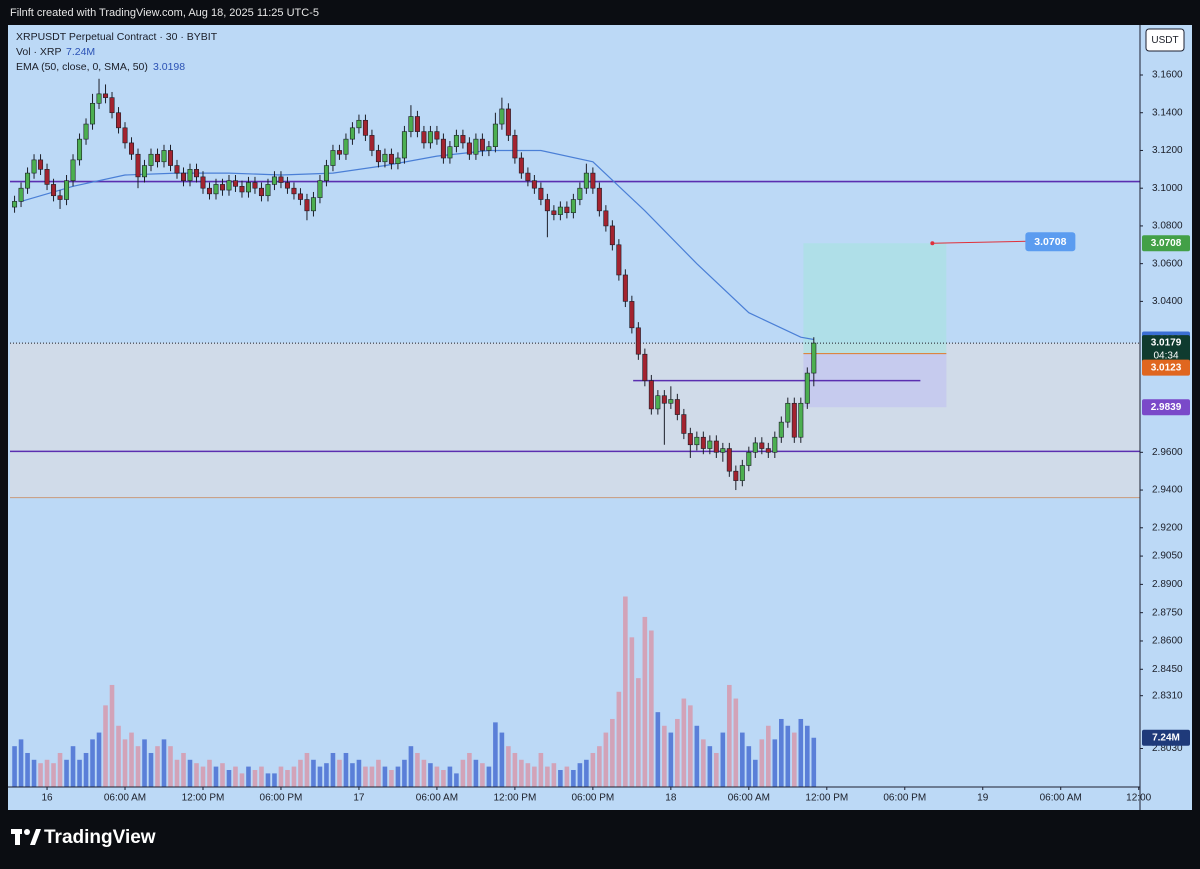 The image size is (1200, 869). Describe the element at coordinates (1166, 349) in the screenshot. I see `last-price-tag` at that location.